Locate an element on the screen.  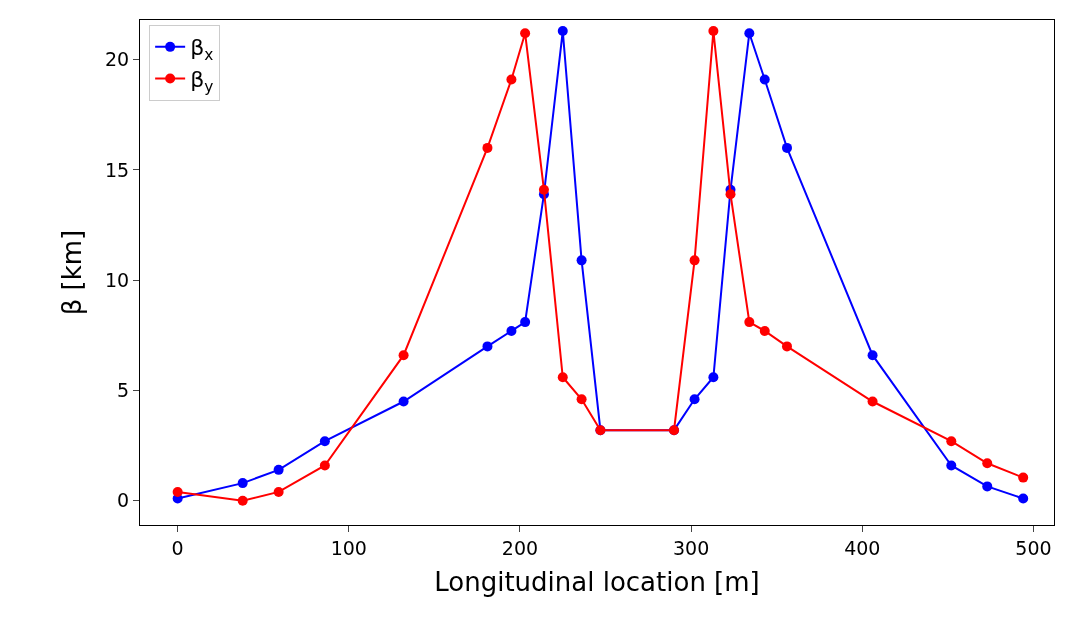
y-tick-label: 20 is located at coordinates (117, 59).